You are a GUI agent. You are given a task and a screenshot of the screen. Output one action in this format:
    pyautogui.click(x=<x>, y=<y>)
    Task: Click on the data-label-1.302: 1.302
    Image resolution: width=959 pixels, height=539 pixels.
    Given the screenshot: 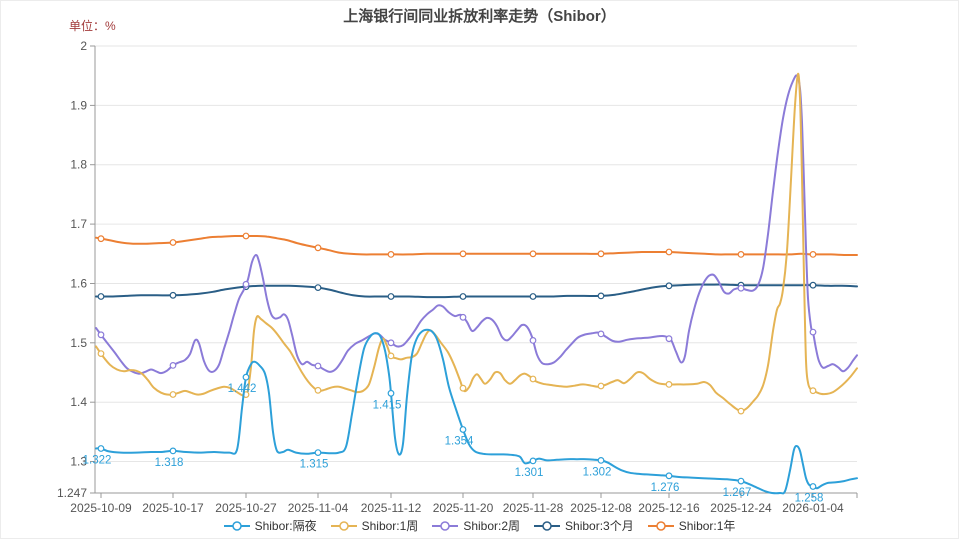 What is the action you would take?
    pyautogui.click(x=597, y=472)
    